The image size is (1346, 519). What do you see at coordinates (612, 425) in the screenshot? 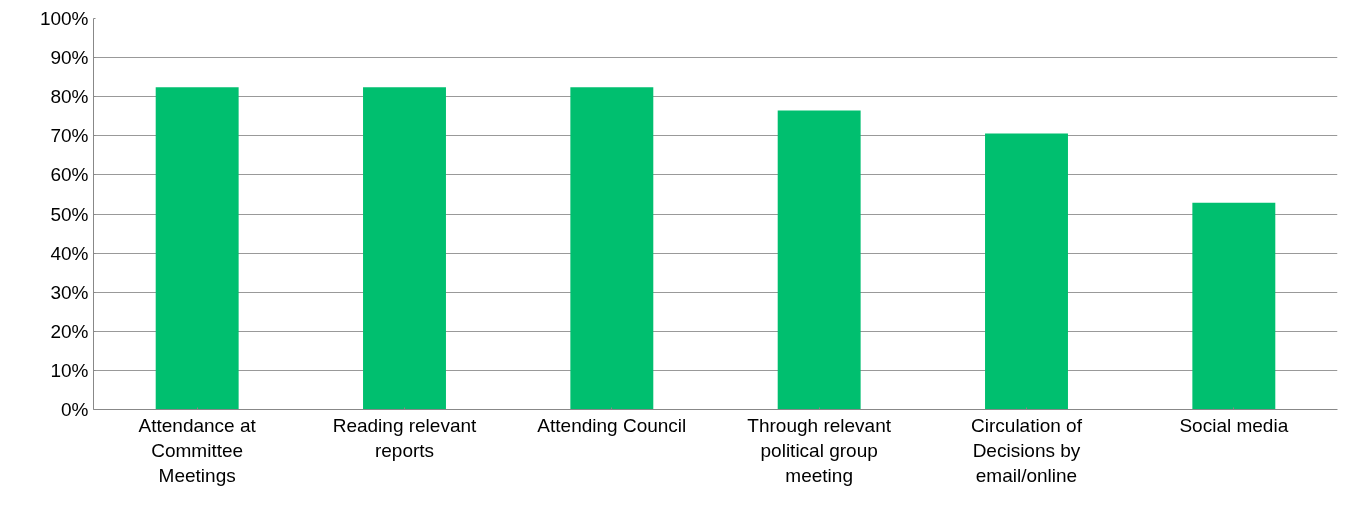
I see `x-tick-label: Attending Council` at bounding box center [612, 425].